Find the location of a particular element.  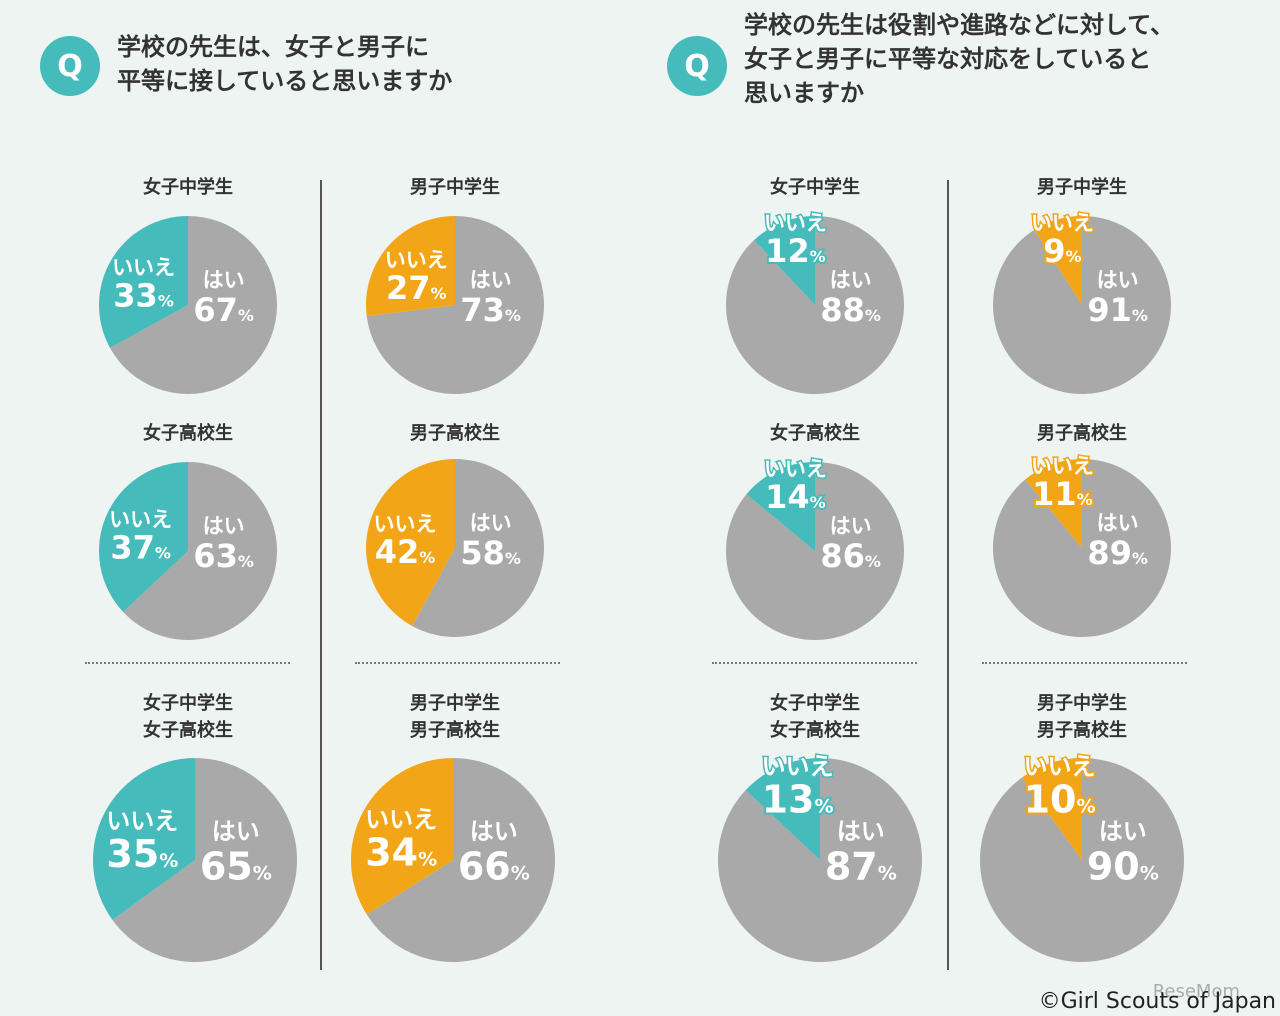

pie-value-no: 35% is located at coordinates (142, 854).